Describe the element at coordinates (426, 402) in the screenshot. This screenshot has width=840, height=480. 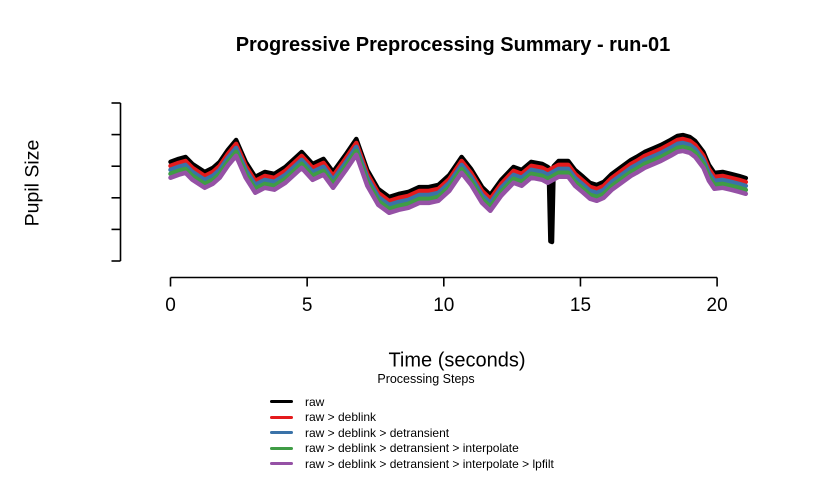
I see `legend-item: raw` at that location.